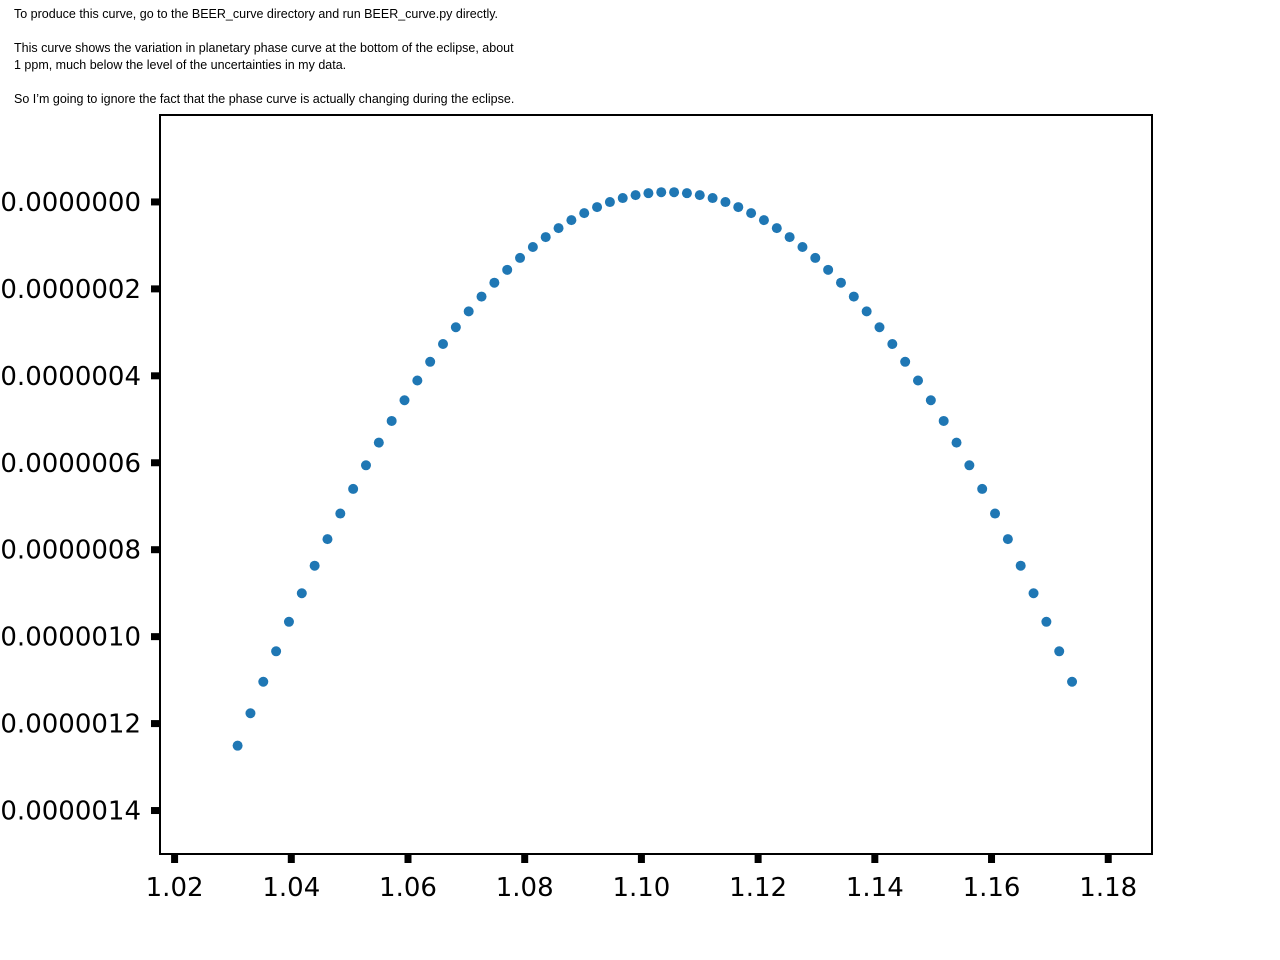 The height and width of the screenshot is (960, 1280). Describe the element at coordinates (70, 464) in the screenshot. I see `y-tick-label: 0.0000006` at that location.